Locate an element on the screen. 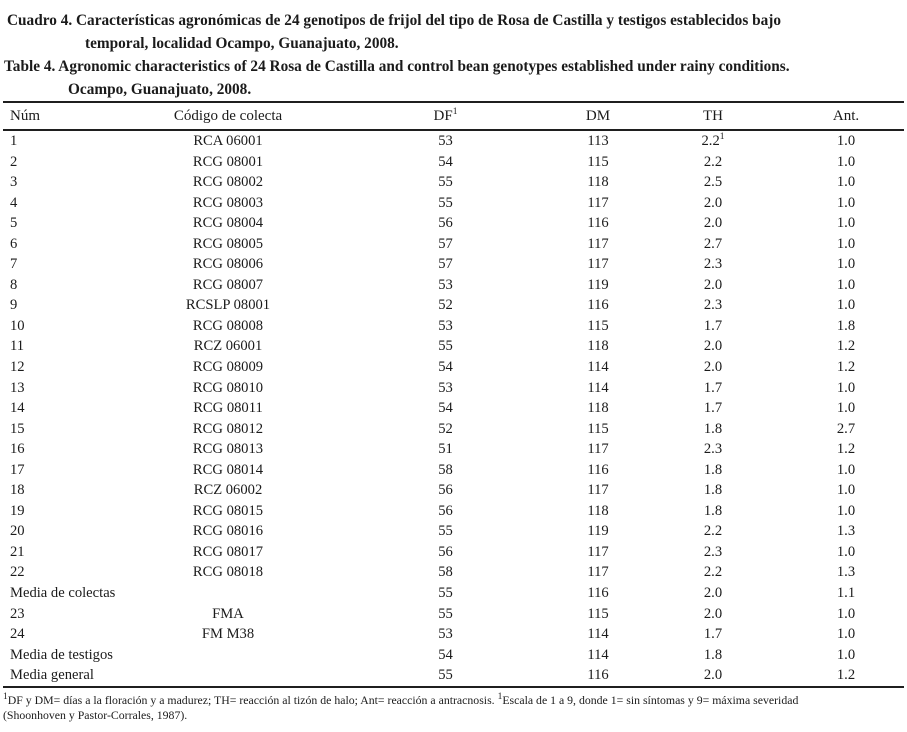 Image resolution: width=907 pixels, height=732 pixels. cell-code: RCG 08015 is located at coordinates (228, 510).